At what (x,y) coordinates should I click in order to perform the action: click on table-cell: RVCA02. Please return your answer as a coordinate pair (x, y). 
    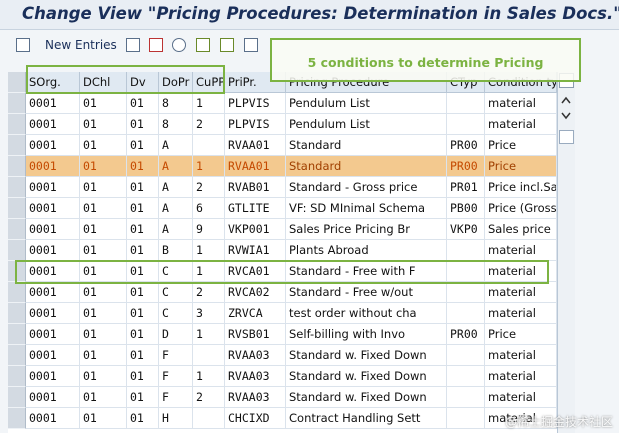
    Looking at the image, I should click on (255, 292).